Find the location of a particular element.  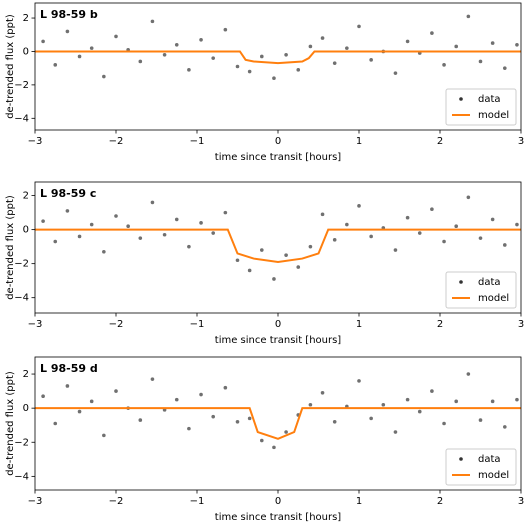

x-tick-label: 0 is located at coordinates (278, 141).